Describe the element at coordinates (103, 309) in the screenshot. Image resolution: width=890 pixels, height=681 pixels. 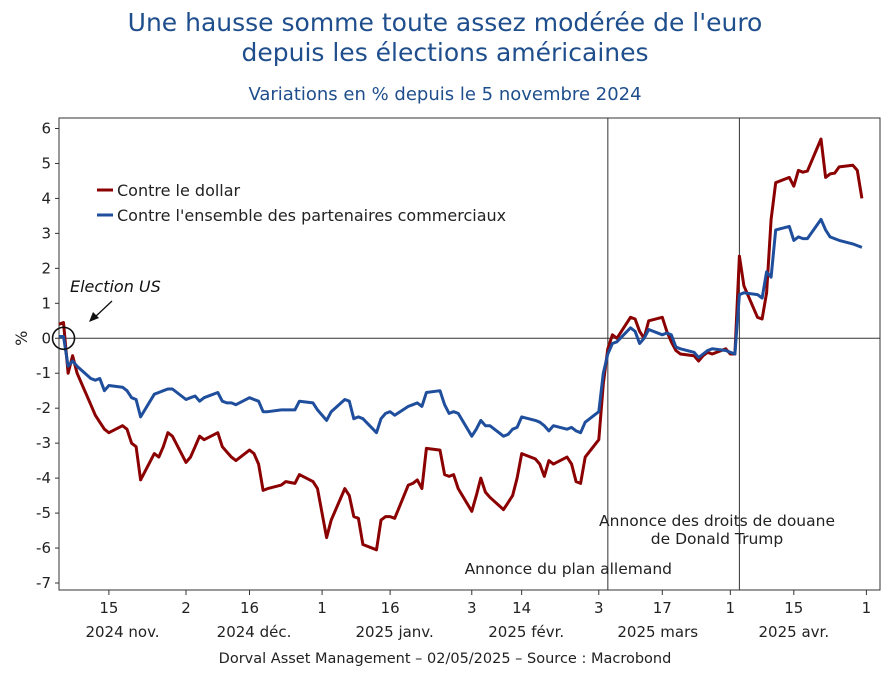
I see `election-arrow` at that location.